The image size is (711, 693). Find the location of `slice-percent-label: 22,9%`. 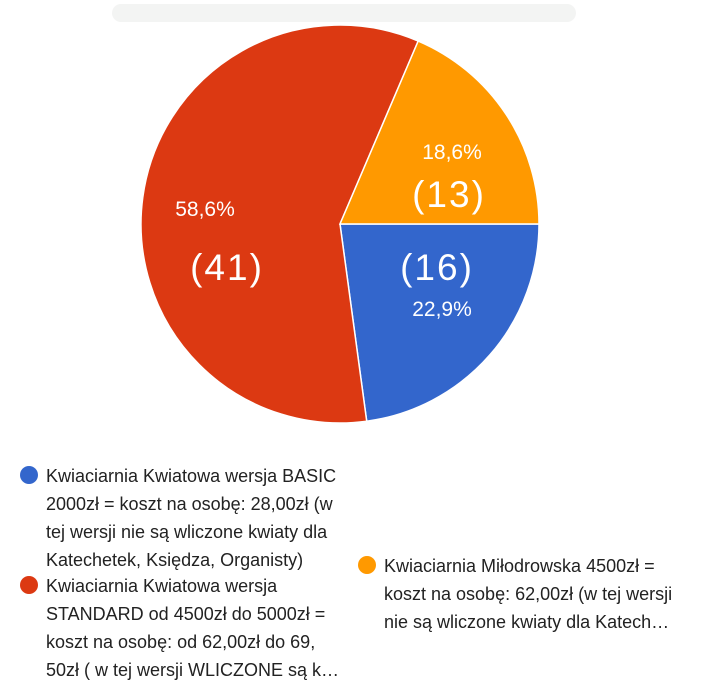

slice-percent-label: 22,9% is located at coordinates (442, 309).